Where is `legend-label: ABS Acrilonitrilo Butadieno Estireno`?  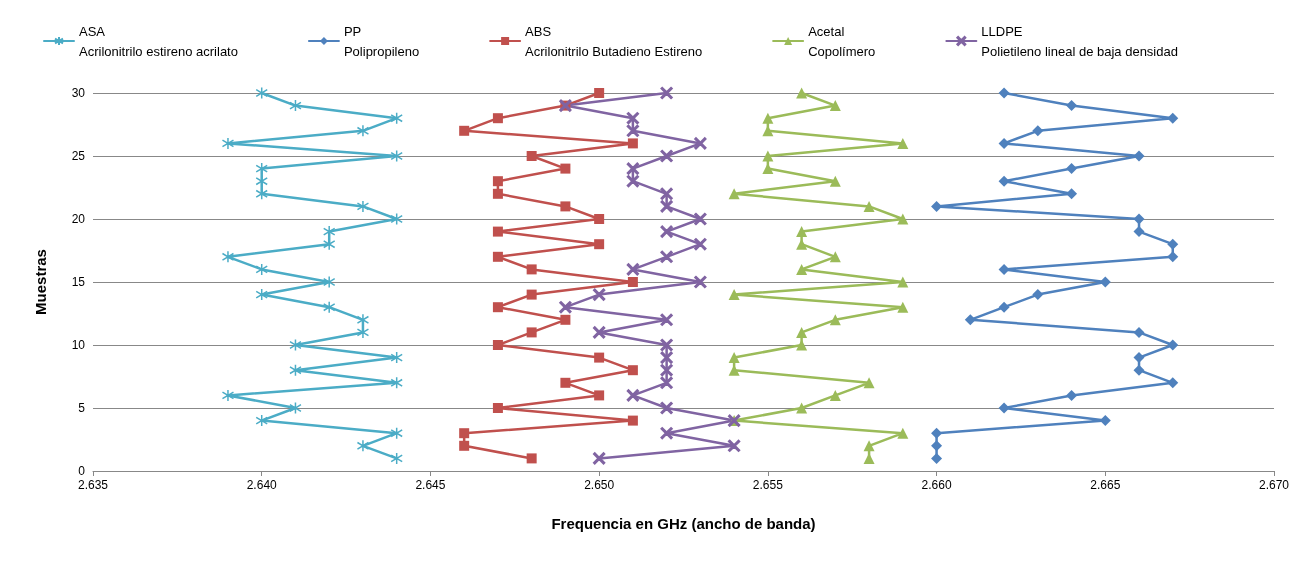 legend-label: ABS Acrilonitrilo Butadieno Estireno is located at coordinates (614, 41).